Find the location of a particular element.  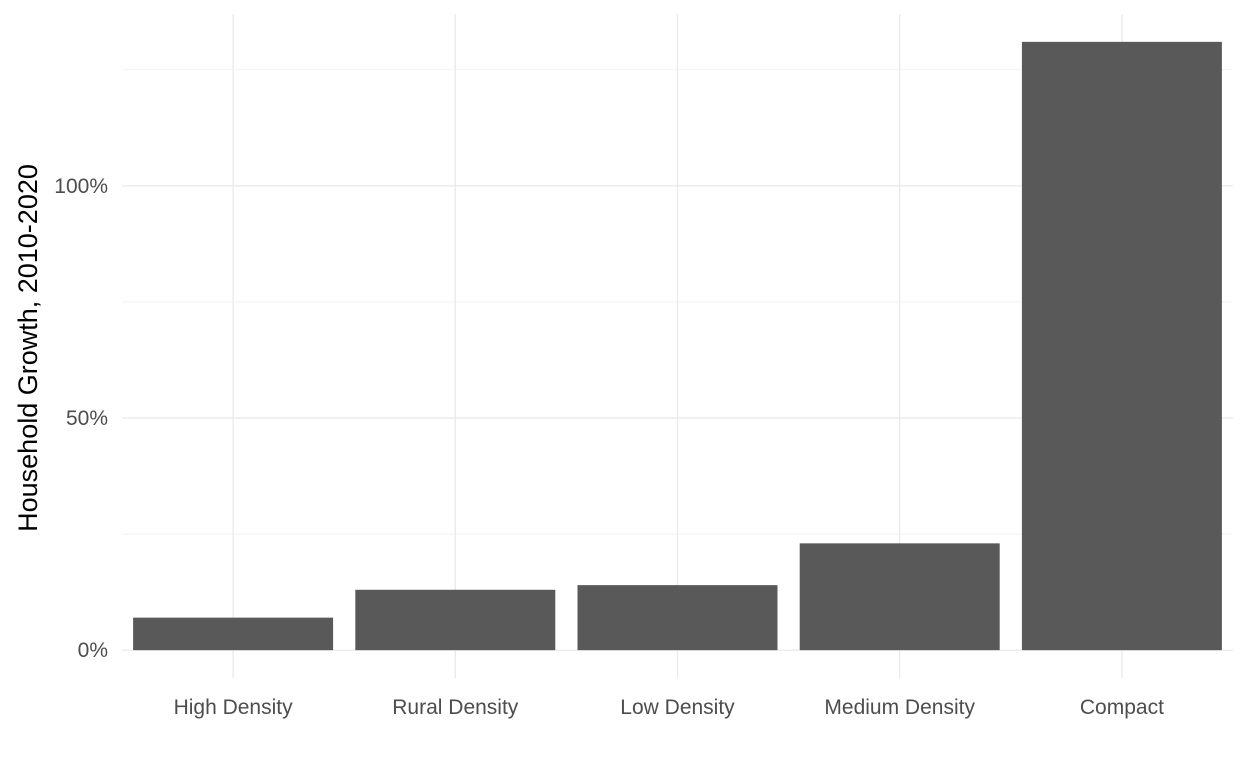

bar-rural-density is located at coordinates (455, 620).